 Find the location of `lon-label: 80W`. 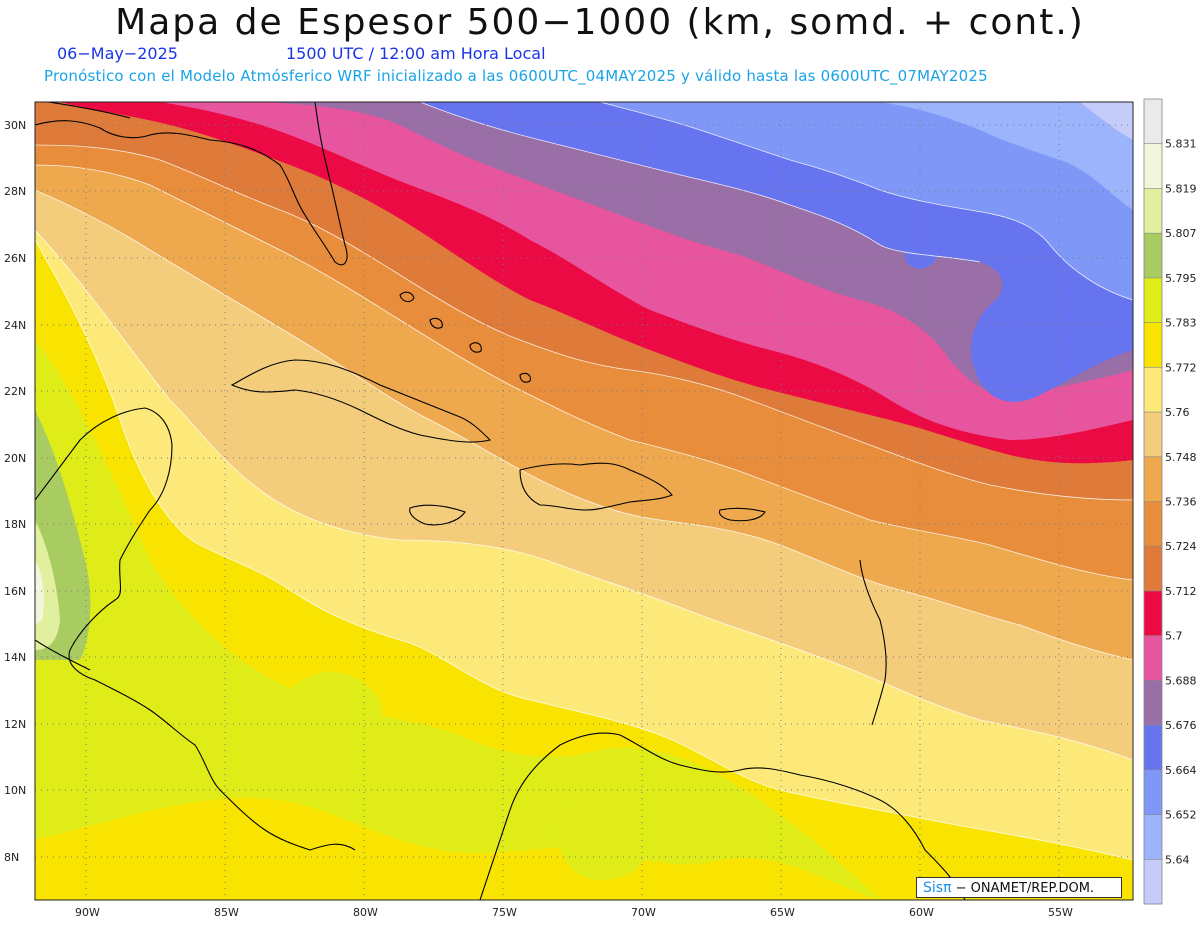

lon-label: 80W is located at coordinates (365, 912).